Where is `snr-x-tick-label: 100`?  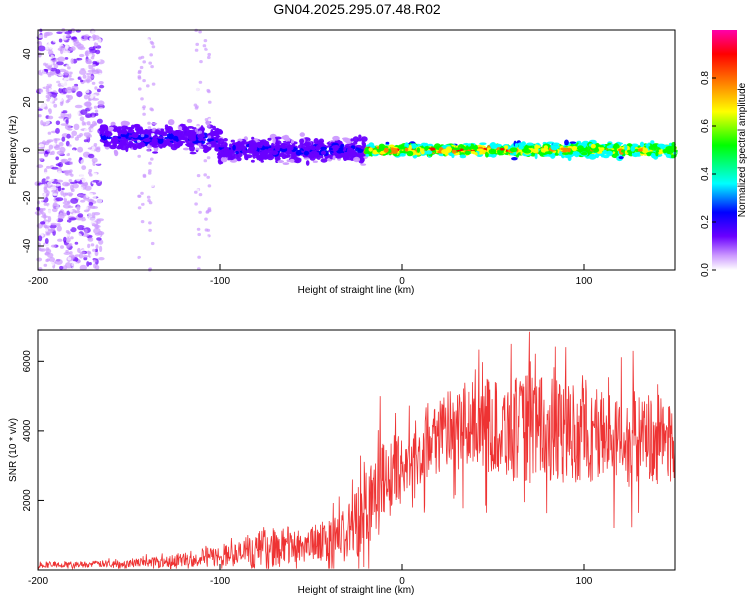
snr-x-tick-label: 100 is located at coordinates (584, 581).